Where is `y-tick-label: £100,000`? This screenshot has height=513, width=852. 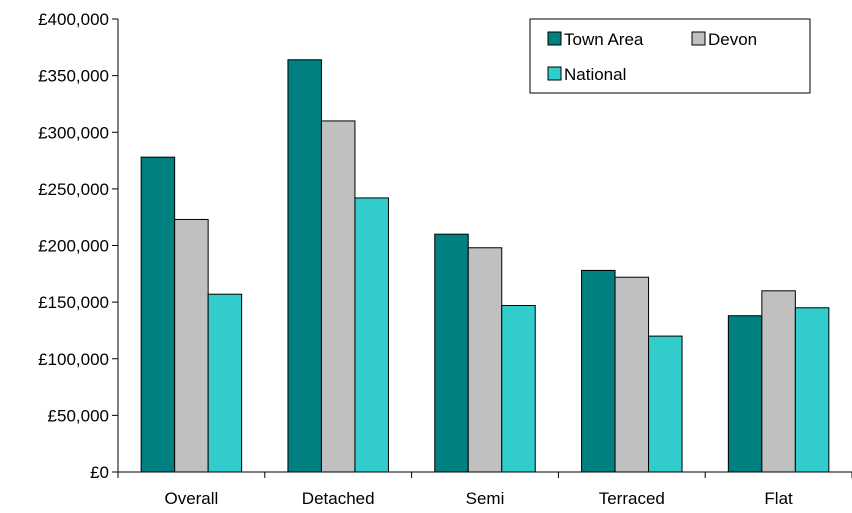
y-tick-label: £100,000 is located at coordinates (73, 359).